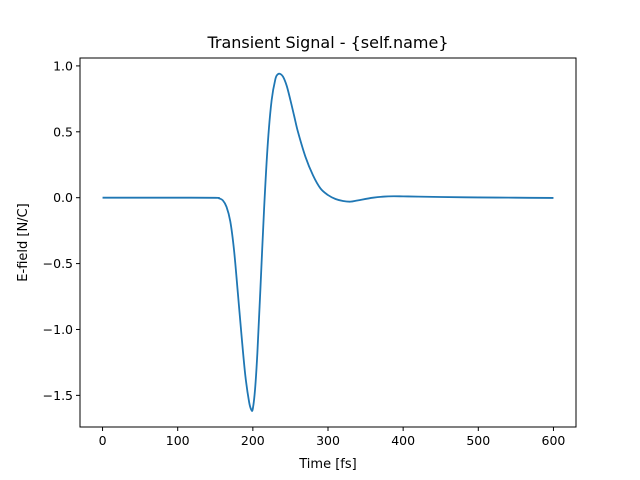  Describe the element at coordinates (58, 329) in the screenshot. I see `y-tick-label: −1.0` at that location.